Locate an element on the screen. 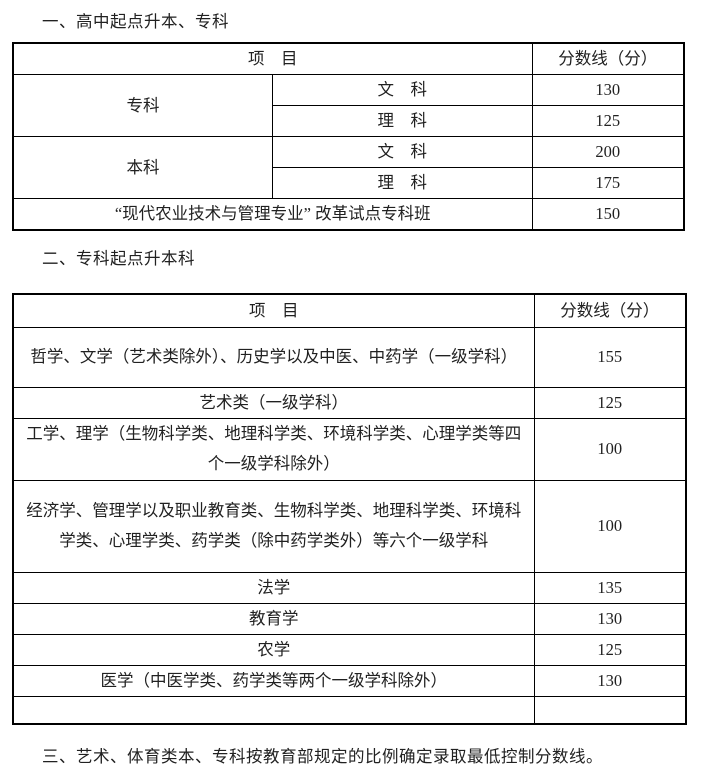 The height and width of the screenshot is (768, 705). section-two-heading: 二、专科起点升本科 is located at coordinates (118, 258).